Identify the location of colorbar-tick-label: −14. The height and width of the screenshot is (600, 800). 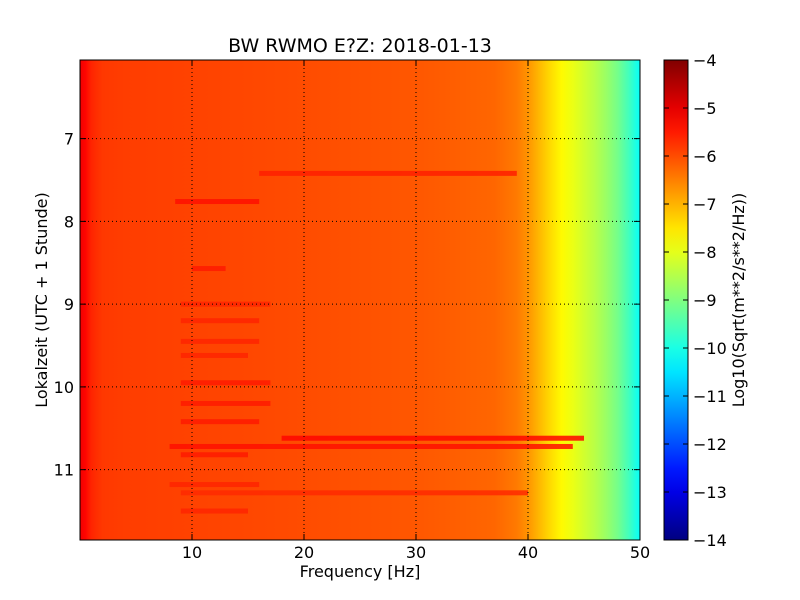
(710, 540).